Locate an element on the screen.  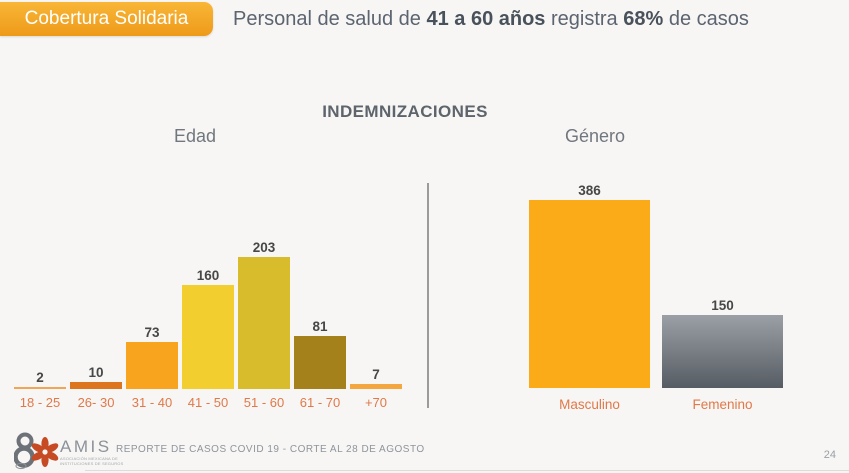
gender-chart-title: Género is located at coordinates (595, 136).